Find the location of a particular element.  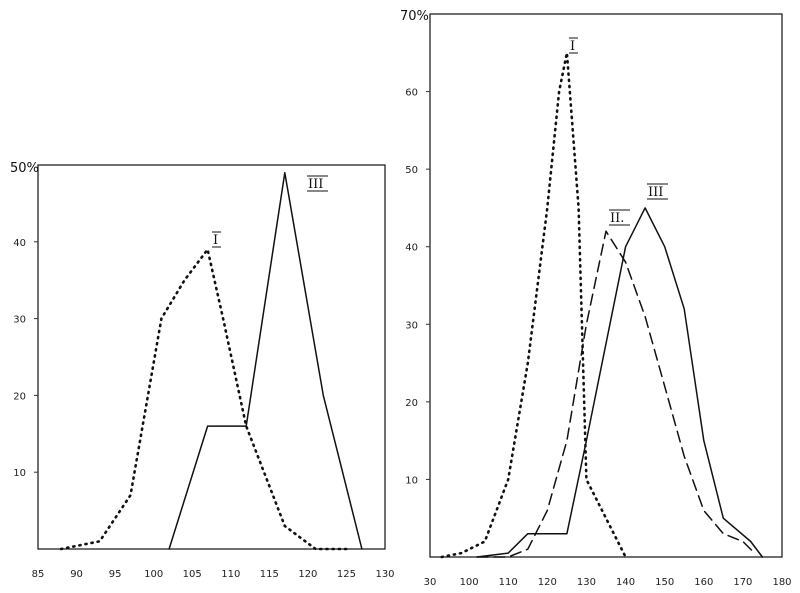

x-tick-label: 150 is located at coordinates (664, 582).